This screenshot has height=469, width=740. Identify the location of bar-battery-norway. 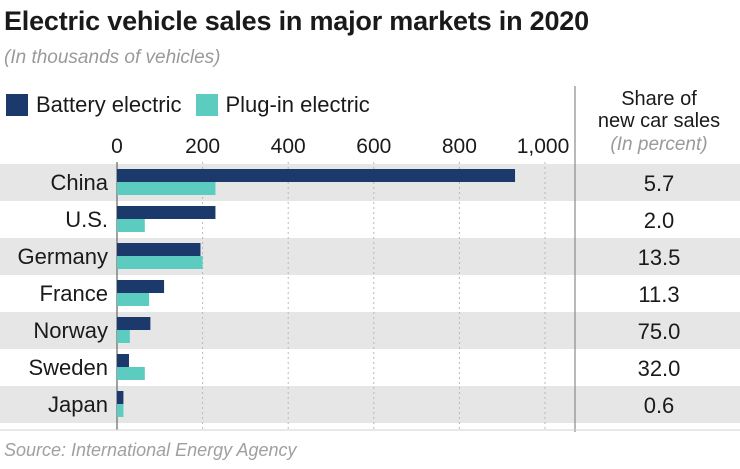
(134, 323).